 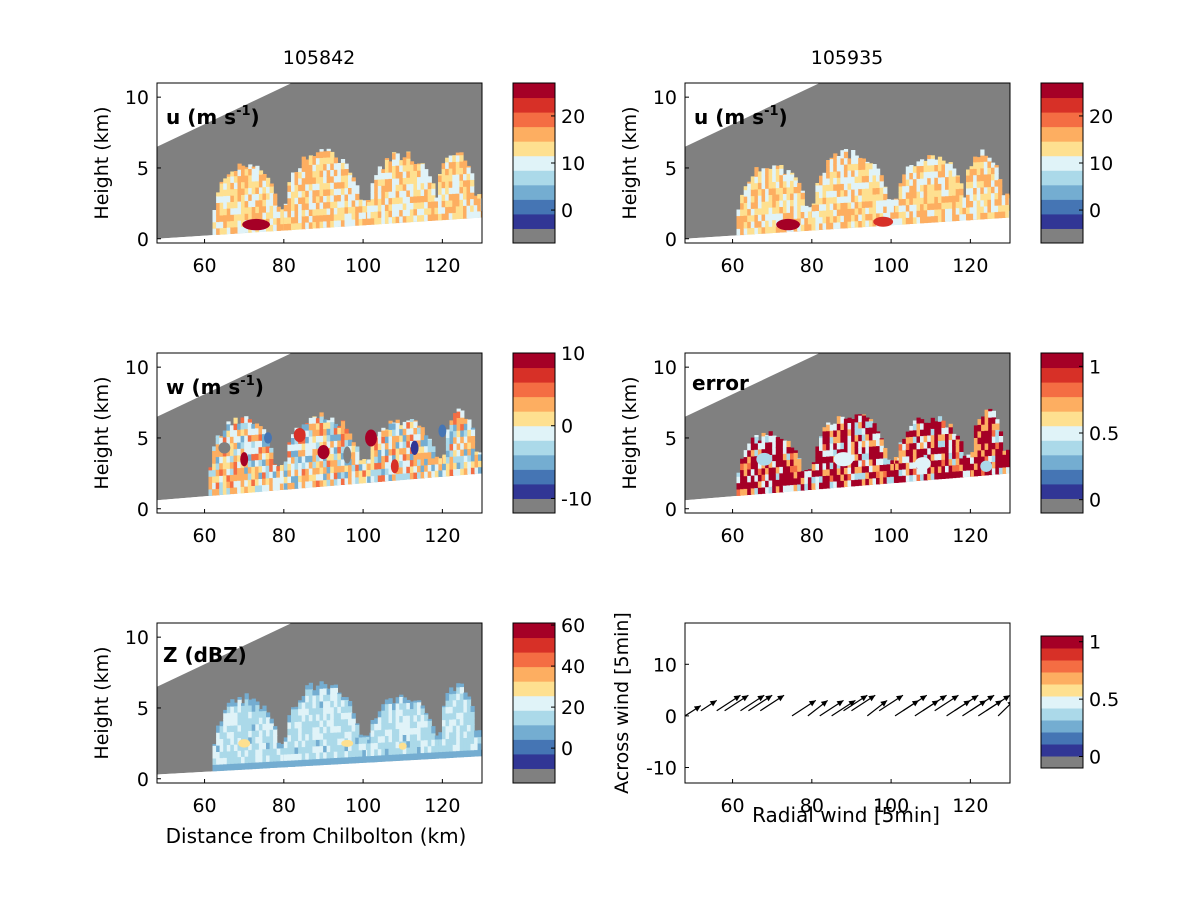 I want to click on x-axis-label: Radial wind [5min], so click(x=846, y=815).